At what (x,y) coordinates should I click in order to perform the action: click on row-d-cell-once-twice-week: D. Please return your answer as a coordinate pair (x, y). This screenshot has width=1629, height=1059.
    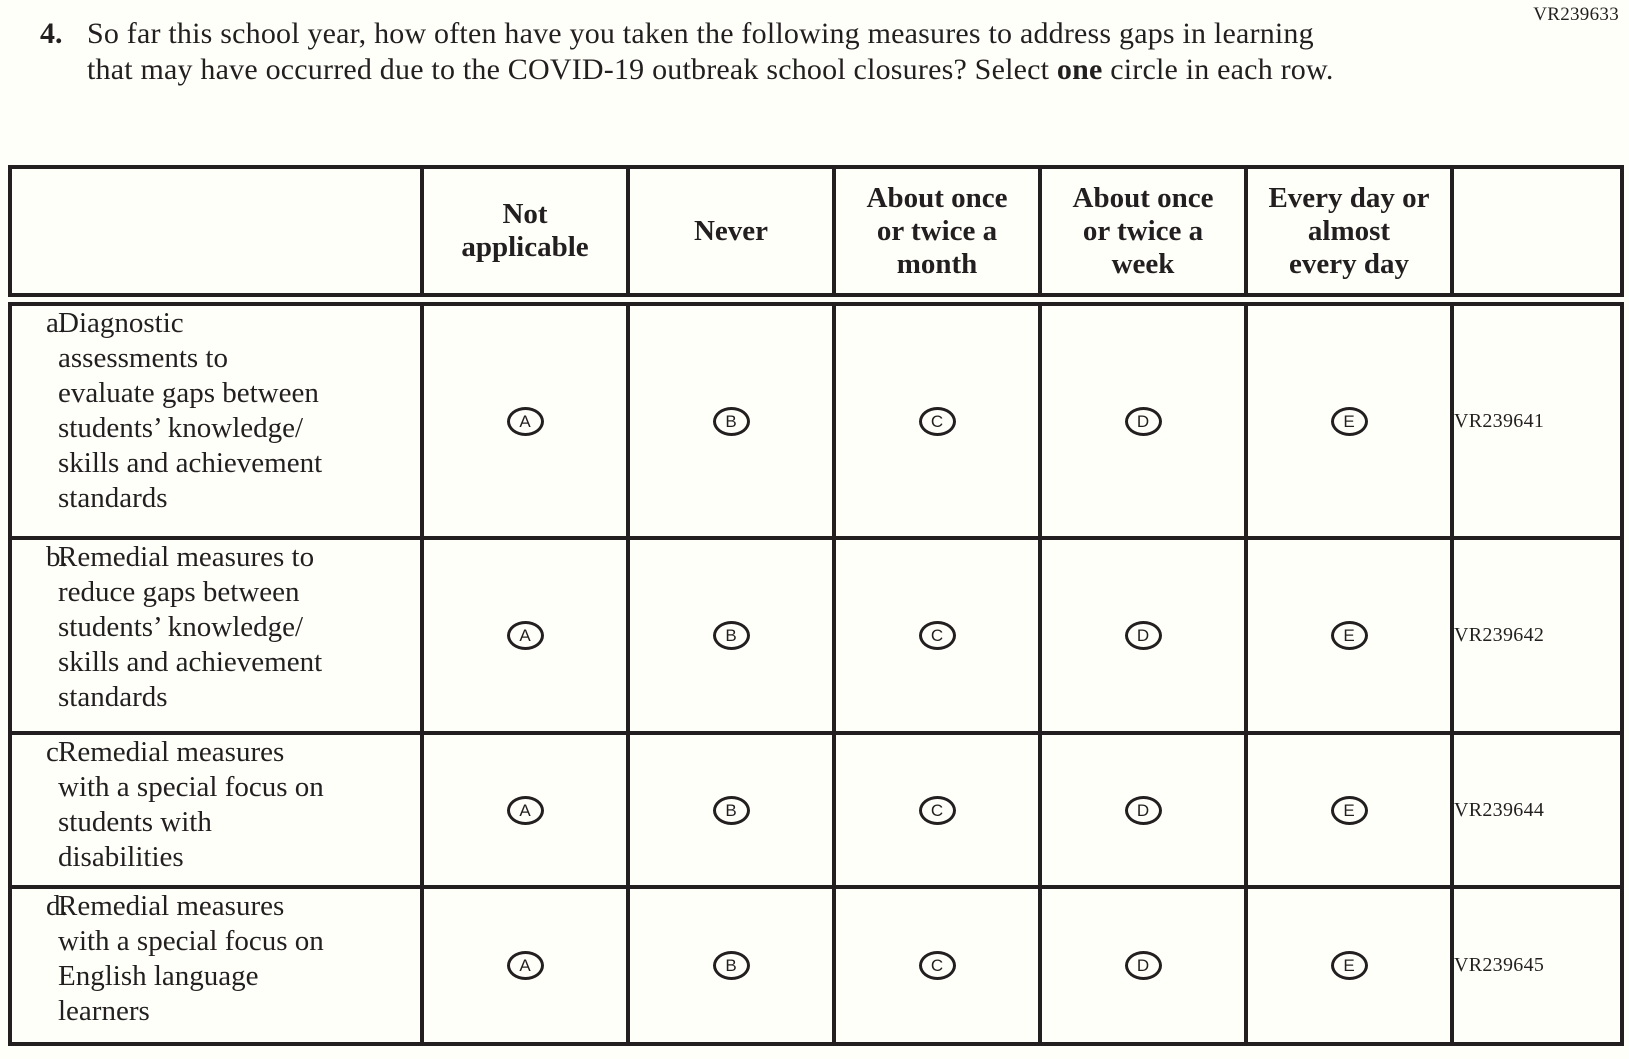
    Looking at the image, I should click on (1143, 965).